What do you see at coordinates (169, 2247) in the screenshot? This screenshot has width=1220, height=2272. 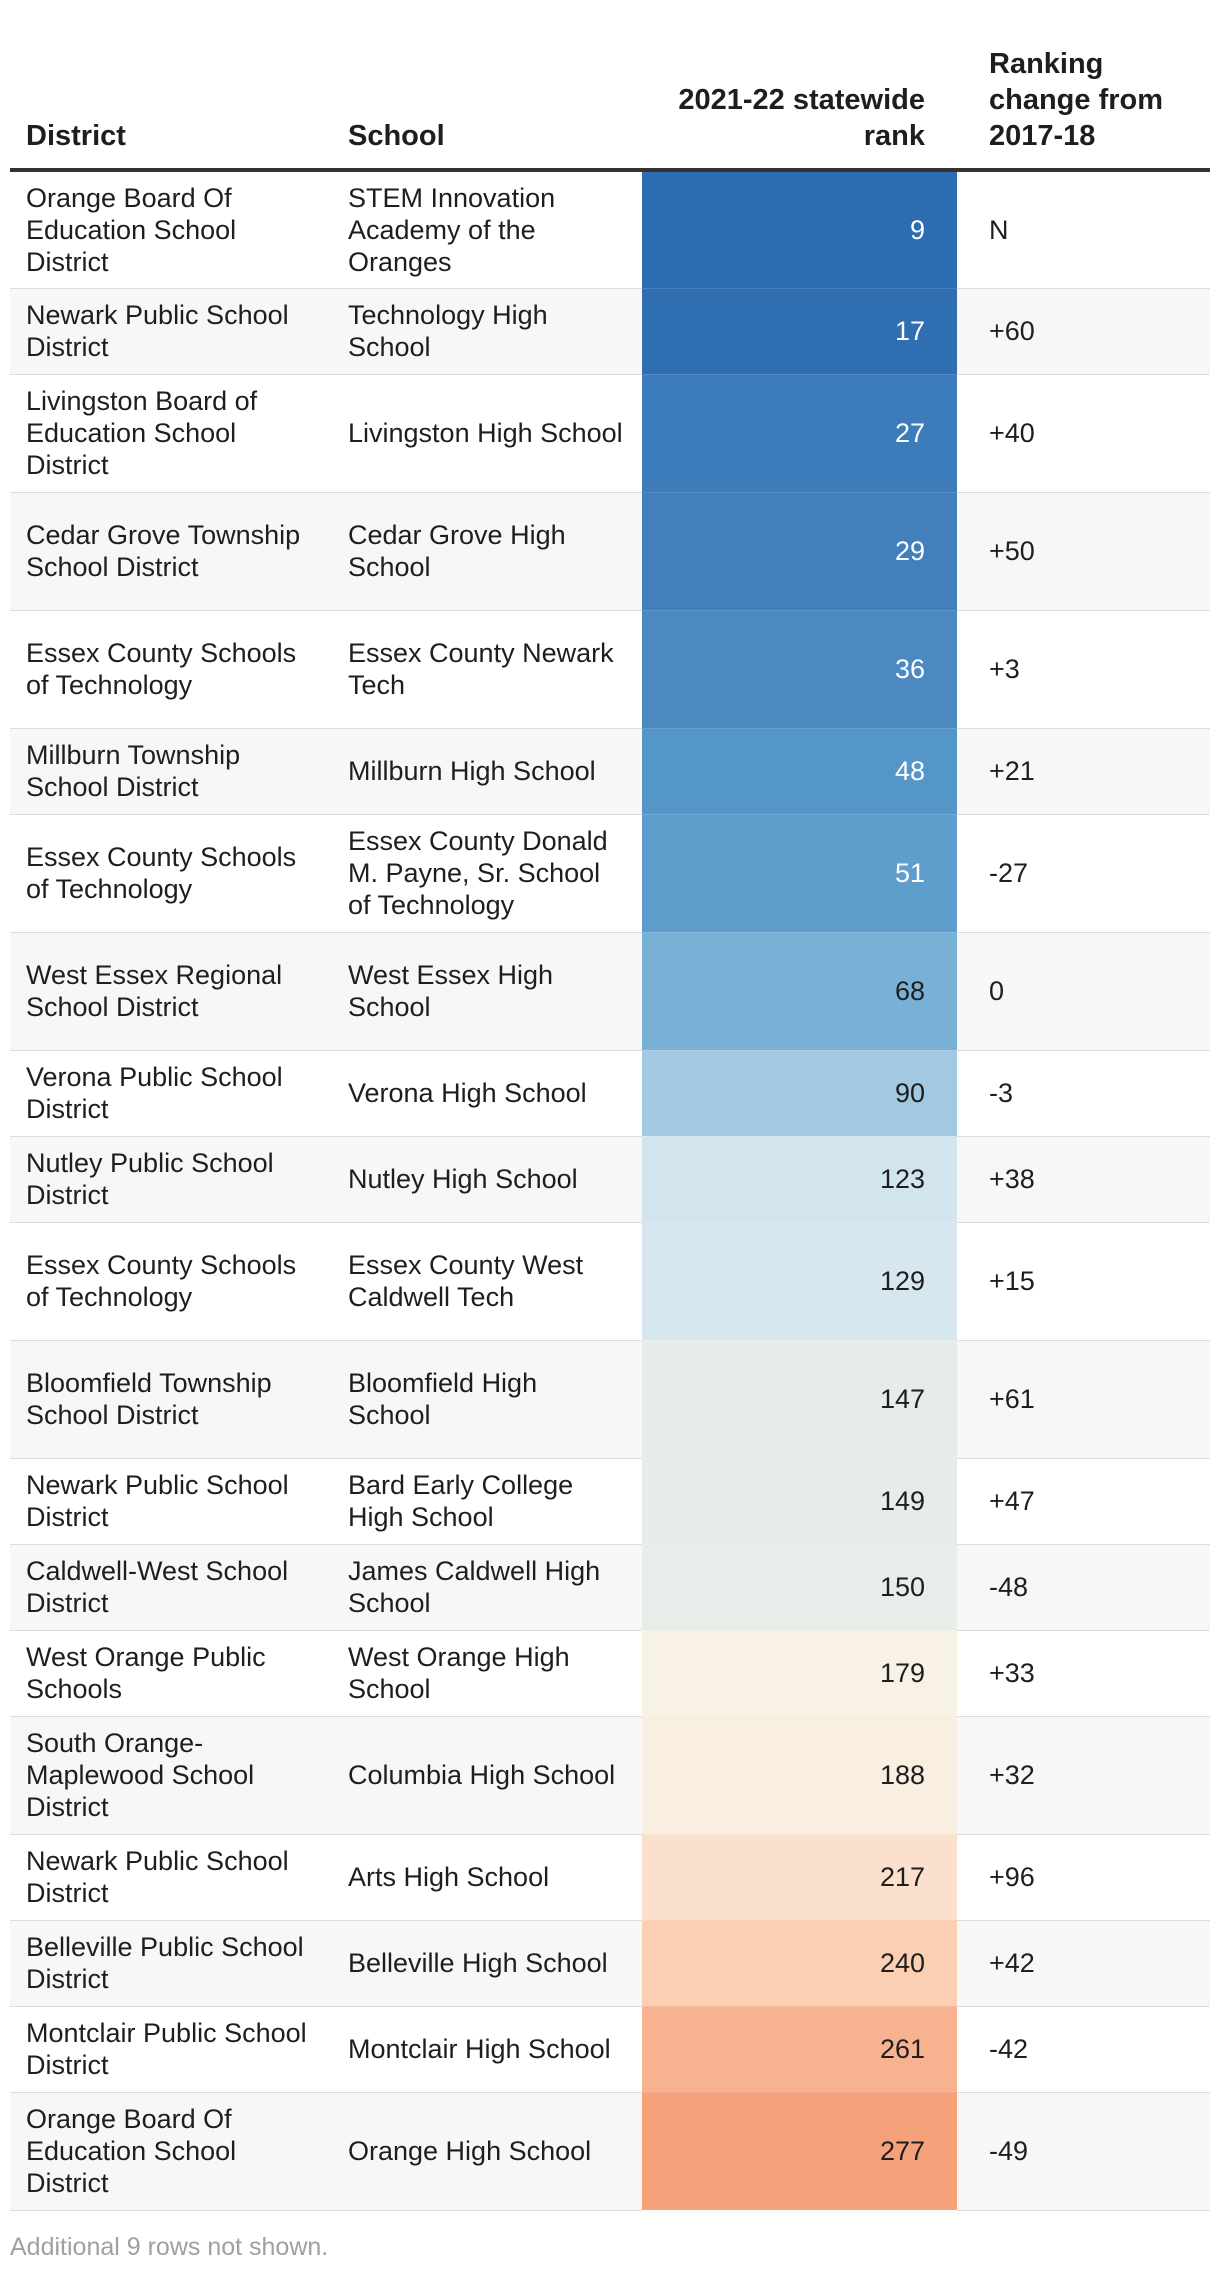 I see `footnote: Additional 9 rows not shown.` at bounding box center [169, 2247].